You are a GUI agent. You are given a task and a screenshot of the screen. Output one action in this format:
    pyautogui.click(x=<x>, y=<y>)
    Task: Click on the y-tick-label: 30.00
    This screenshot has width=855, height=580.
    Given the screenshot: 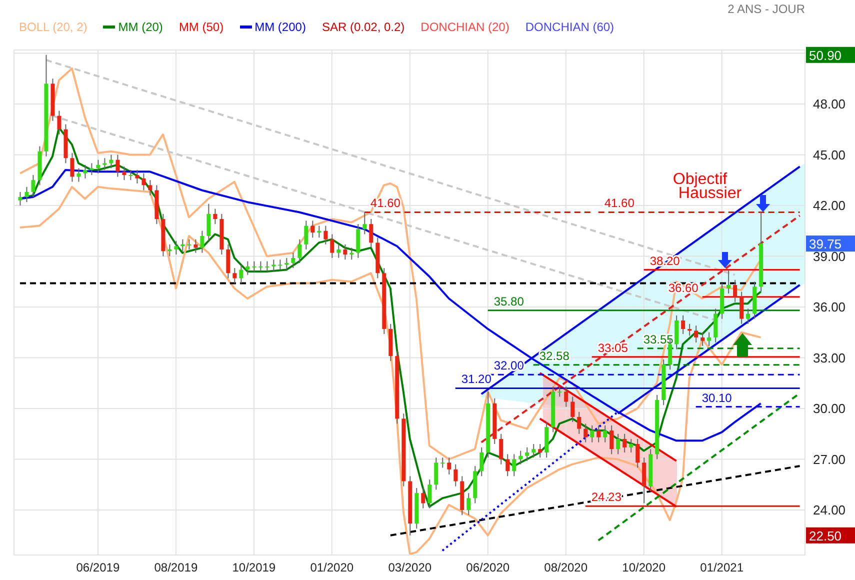 What is the action you would take?
    pyautogui.click(x=829, y=408)
    